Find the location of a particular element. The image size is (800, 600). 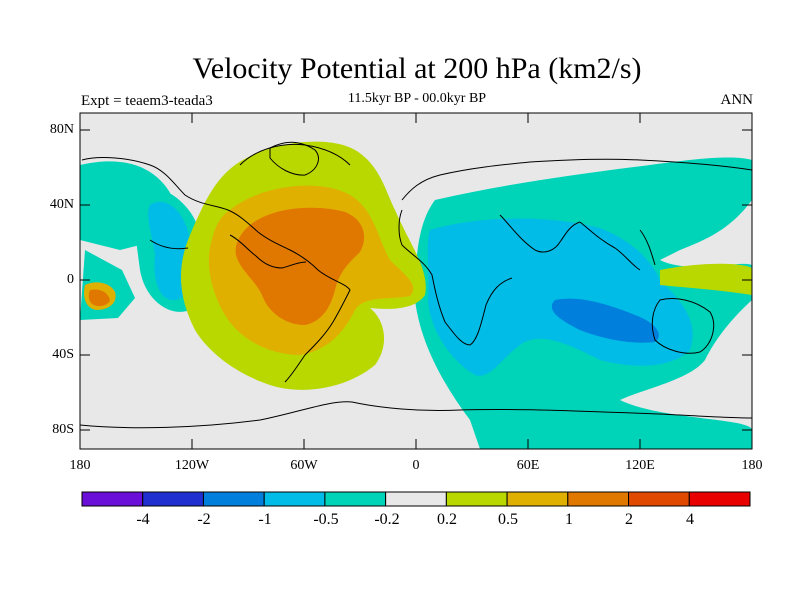

colorbar-label: -1 is located at coordinates (265, 519).